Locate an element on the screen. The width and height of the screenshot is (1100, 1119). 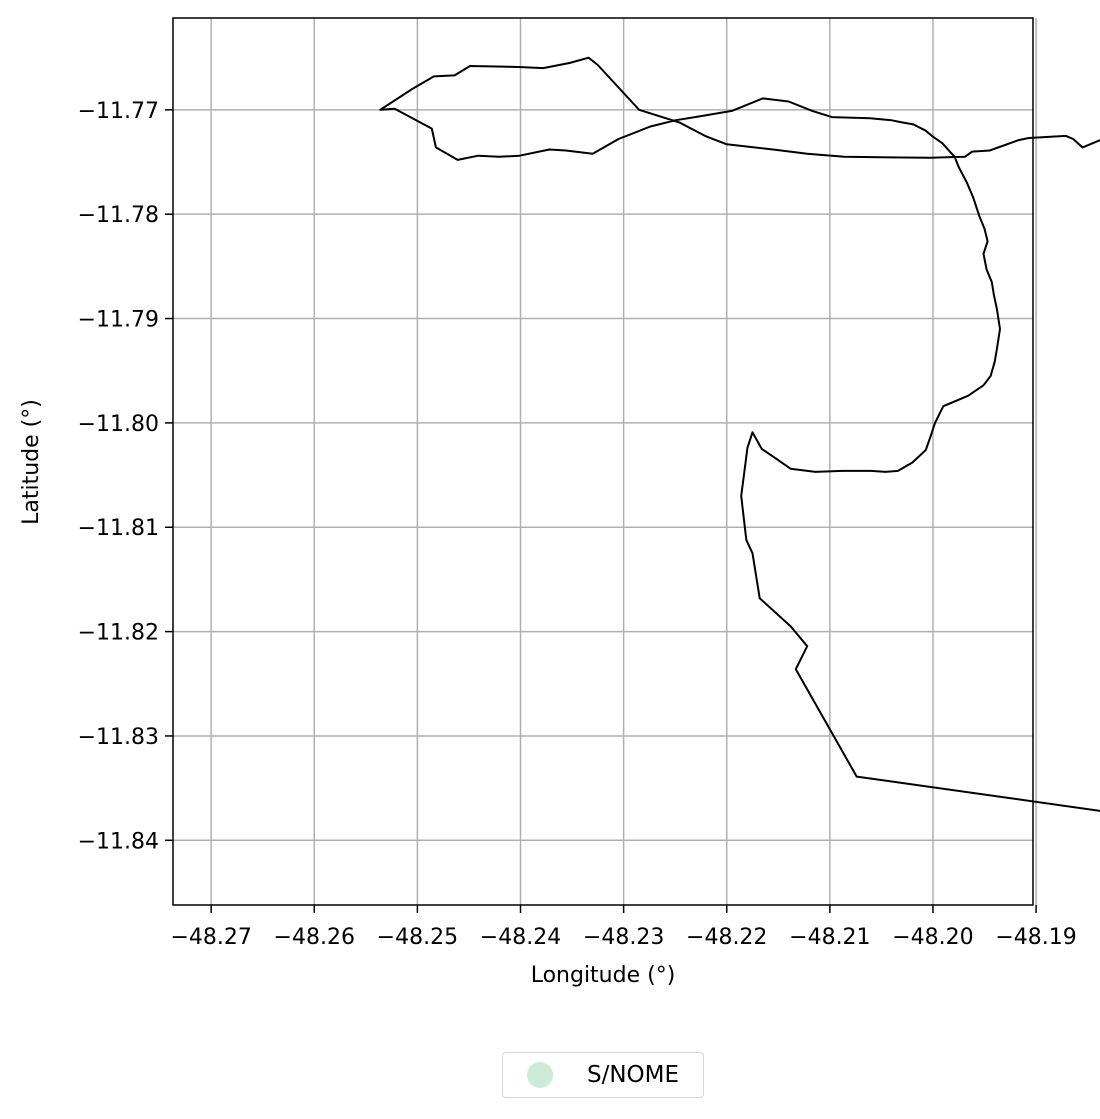
x-tick-label: −48.20 is located at coordinates (932, 937).